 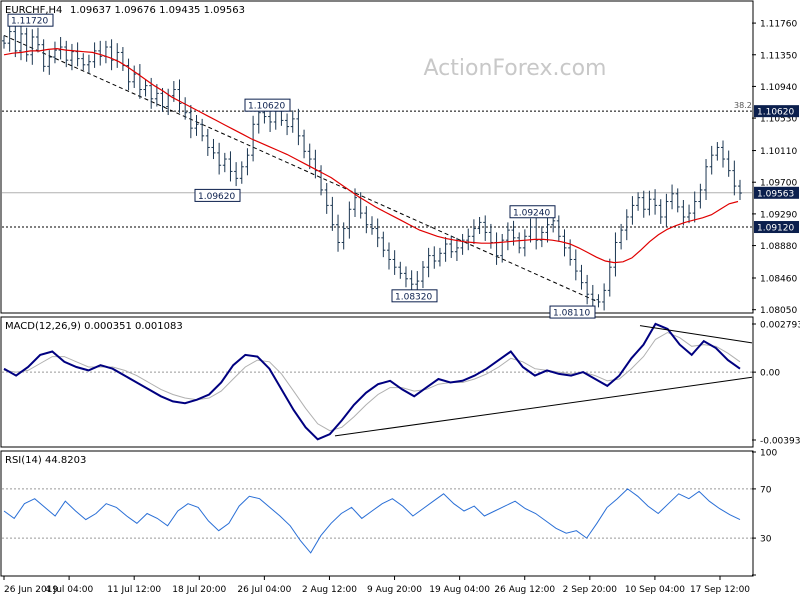 I want to click on price-tick-label: 1.10940, so click(x=778, y=88).